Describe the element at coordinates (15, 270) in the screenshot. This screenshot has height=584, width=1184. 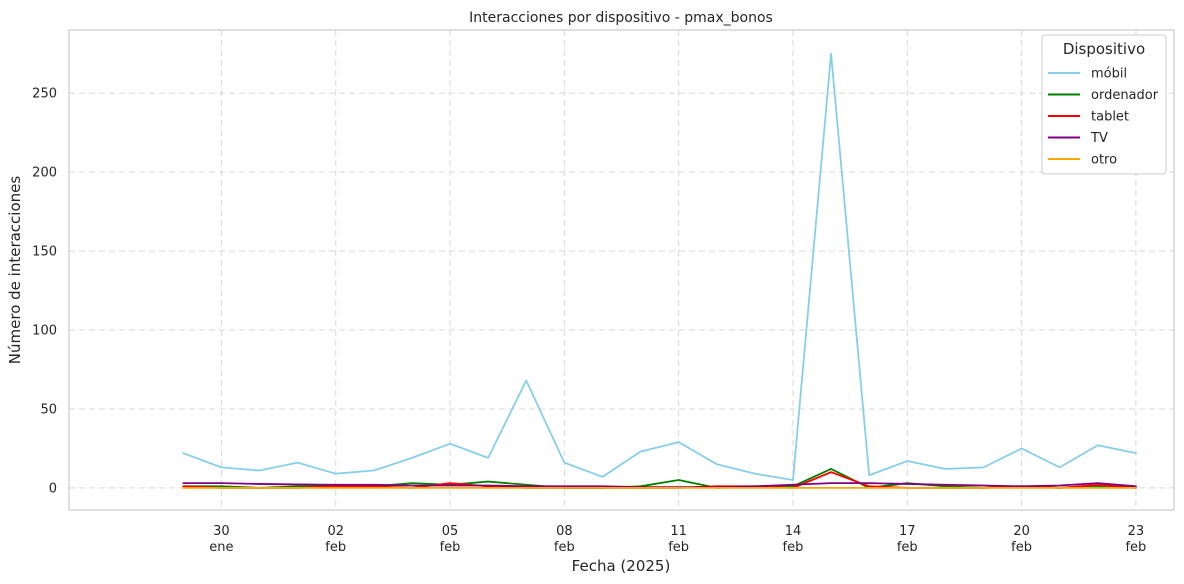
I see `y-axis-label: Número de interacciones` at that location.